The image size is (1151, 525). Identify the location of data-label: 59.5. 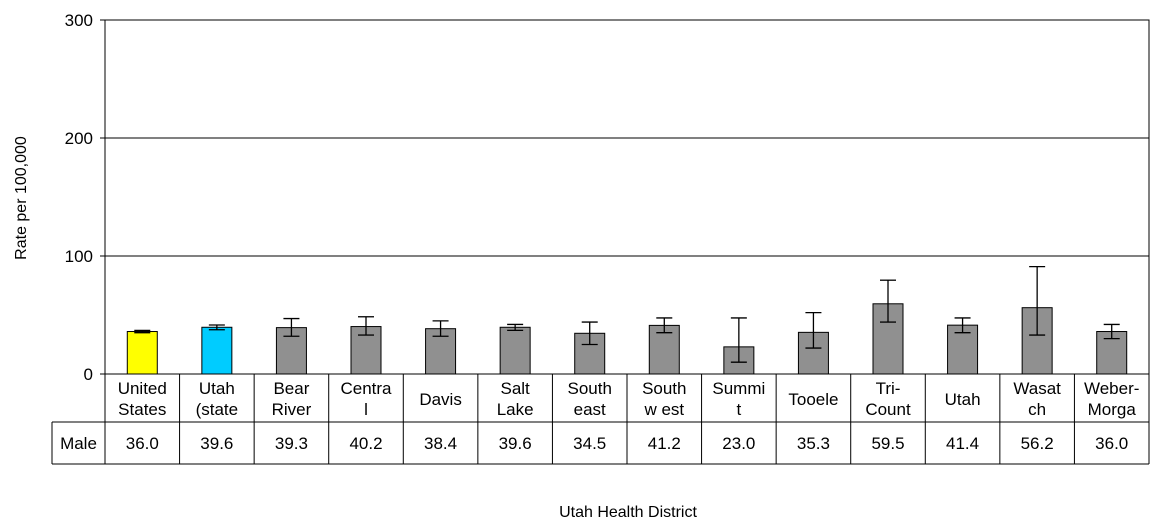
(887, 443).